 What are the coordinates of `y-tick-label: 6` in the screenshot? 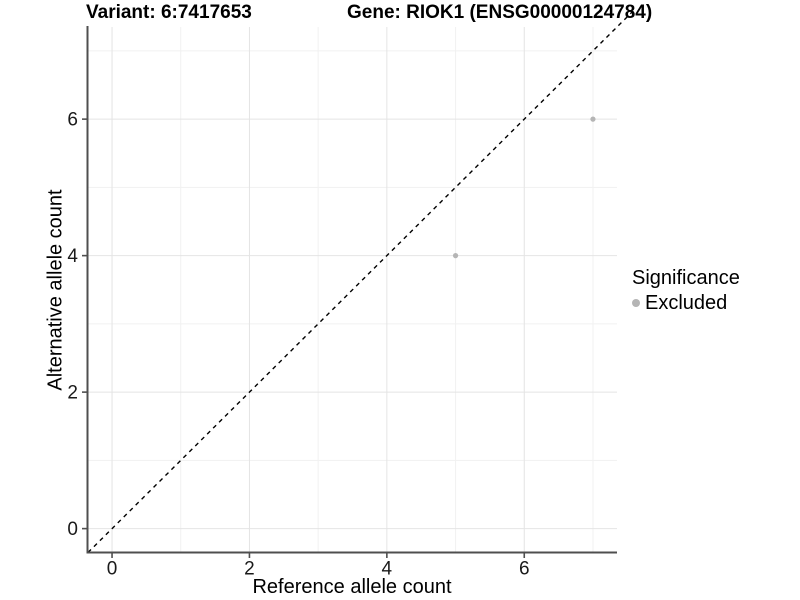 It's located at (72, 120).